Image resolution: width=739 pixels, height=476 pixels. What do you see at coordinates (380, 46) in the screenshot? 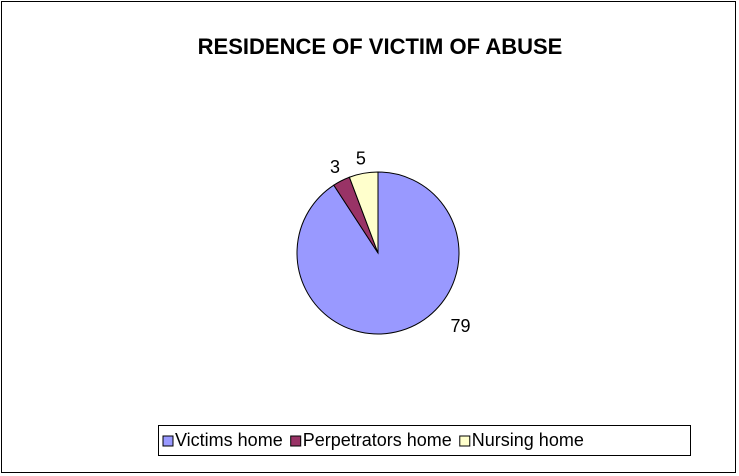
I see `chart-title: RESIDENCE OF VICTIM OF ABUSE` at bounding box center [380, 46].